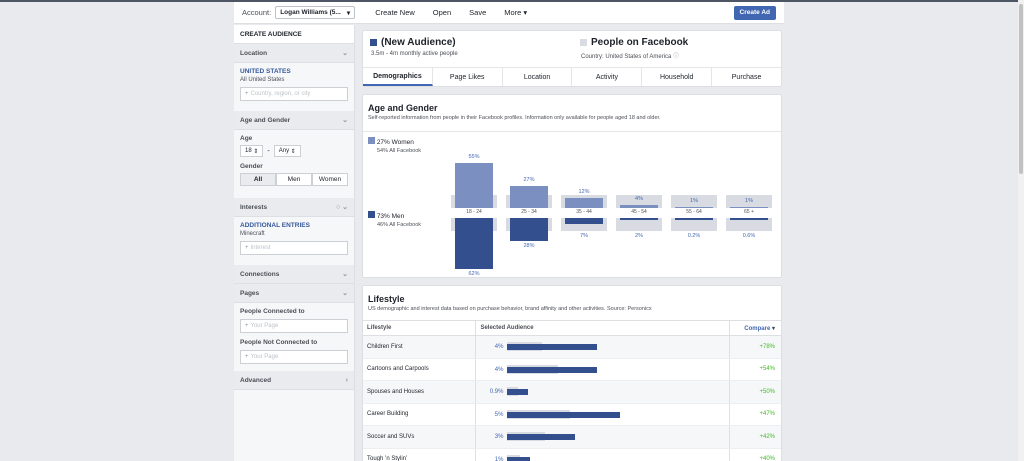  Describe the element at coordinates (538, 77) in the screenshot. I see `tab-location: Location` at that location.